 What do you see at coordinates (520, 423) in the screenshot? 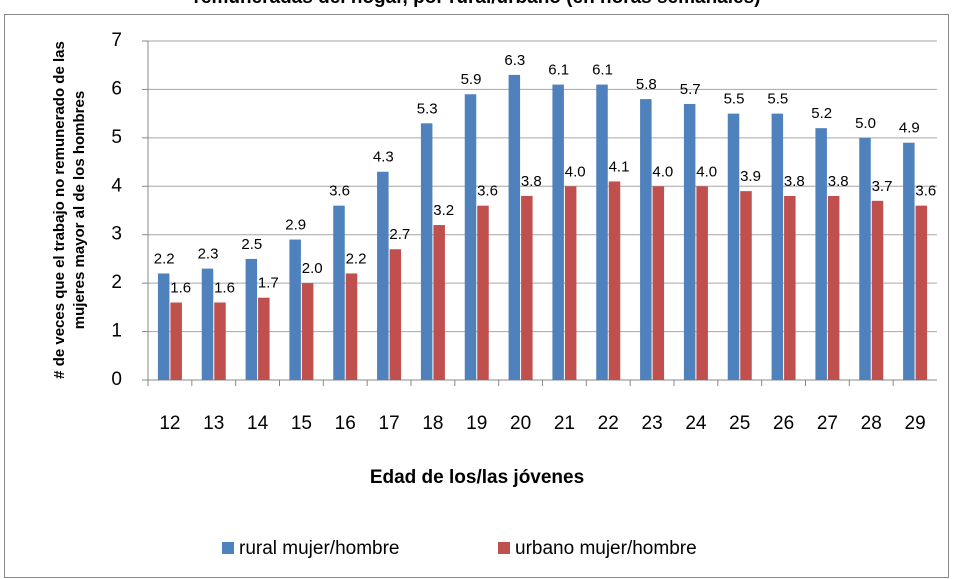
I see `x-tick-label: 20` at bounding box center [520, 423].